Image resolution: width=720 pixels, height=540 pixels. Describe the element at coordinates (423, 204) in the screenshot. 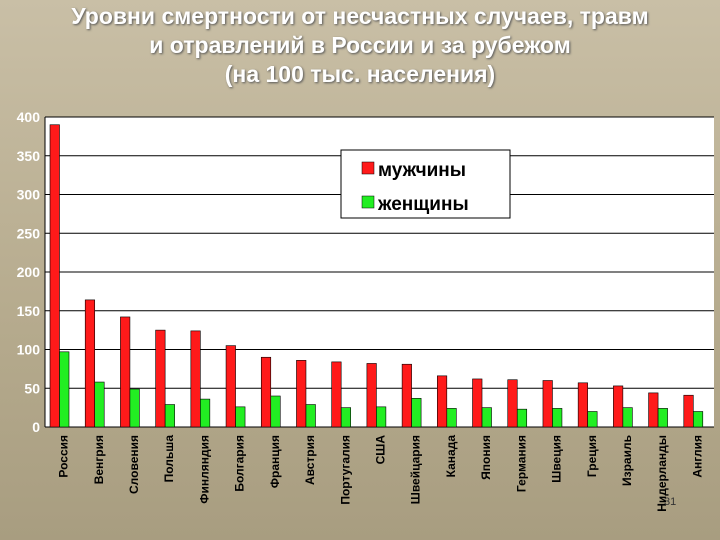

I see `legend-label-women: женщины` at that location.